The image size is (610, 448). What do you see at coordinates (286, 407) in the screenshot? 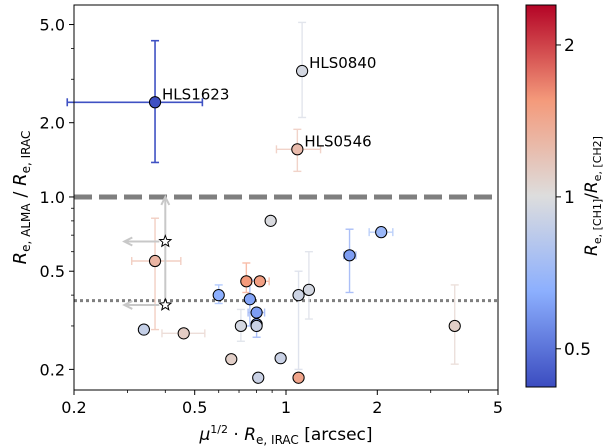
I see `x-tick-label: 1` at bounding box center [286, 407].